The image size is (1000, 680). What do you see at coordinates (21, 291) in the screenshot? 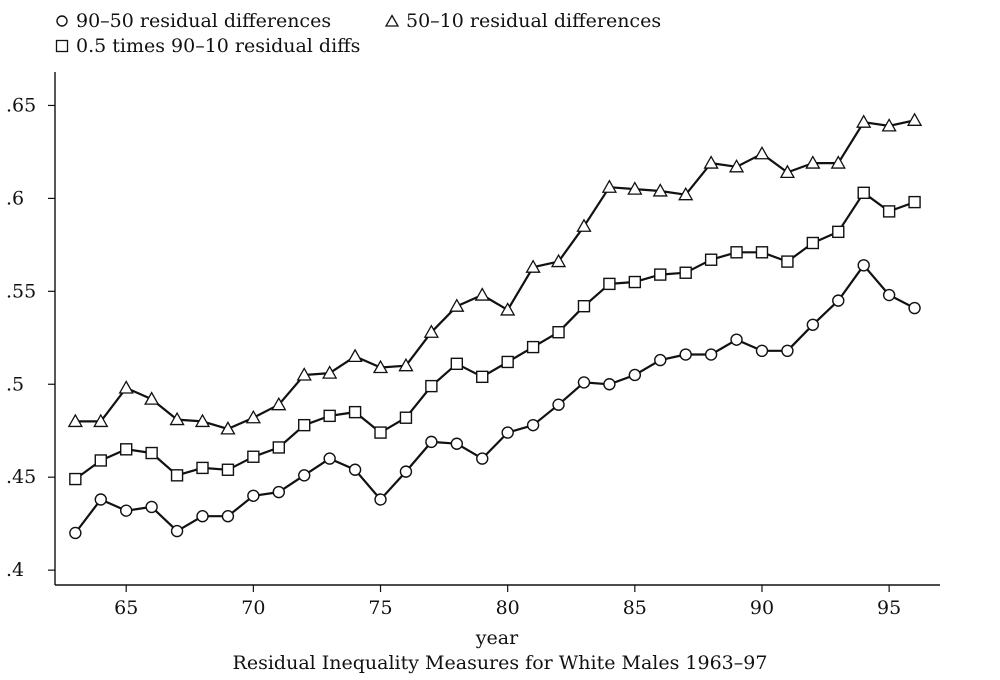
I see `y-tick-label: .55` at bounding box center [21, 291].